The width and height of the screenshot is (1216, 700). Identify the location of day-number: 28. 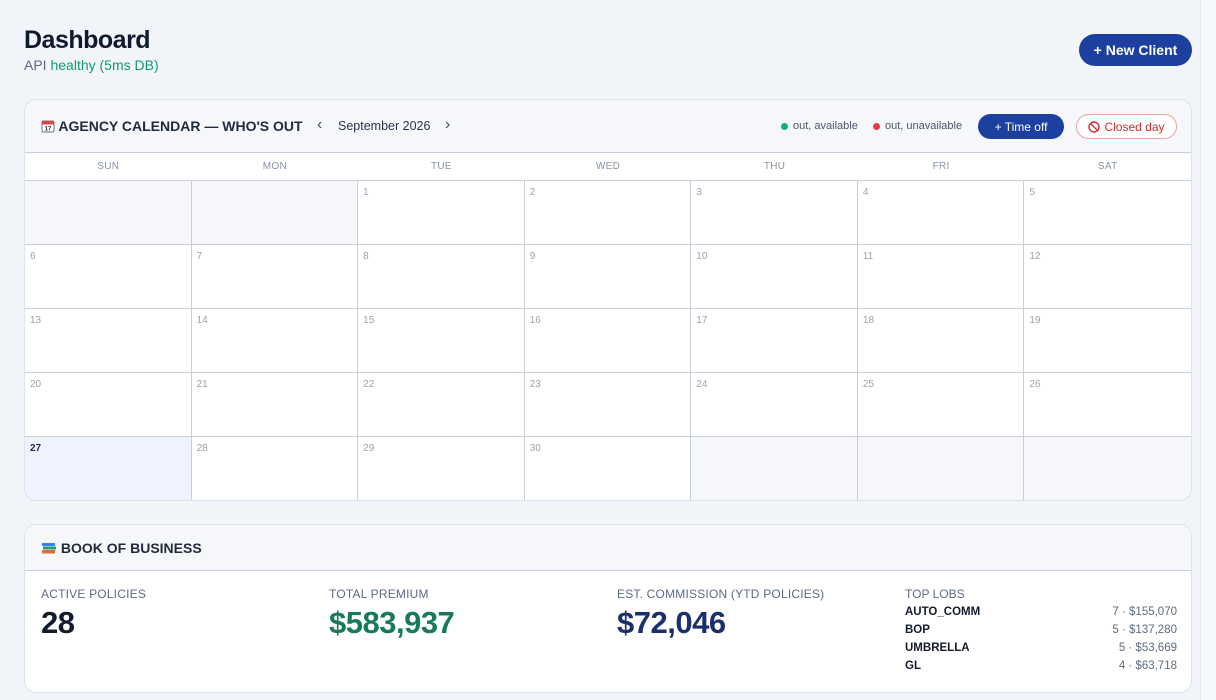
(202, 448).